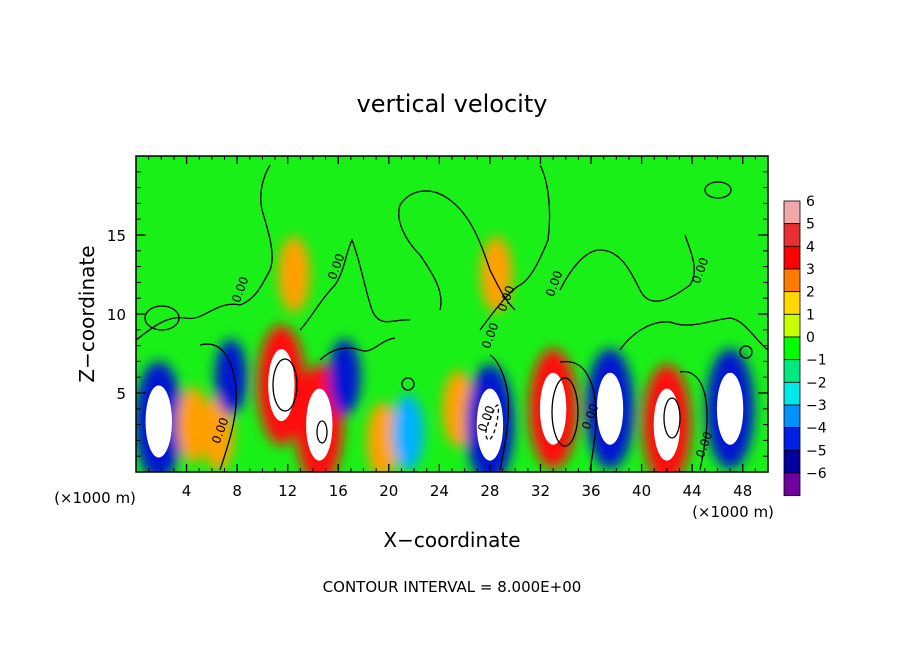  I want to click on y-tick-label: 5, so click(121, 394).